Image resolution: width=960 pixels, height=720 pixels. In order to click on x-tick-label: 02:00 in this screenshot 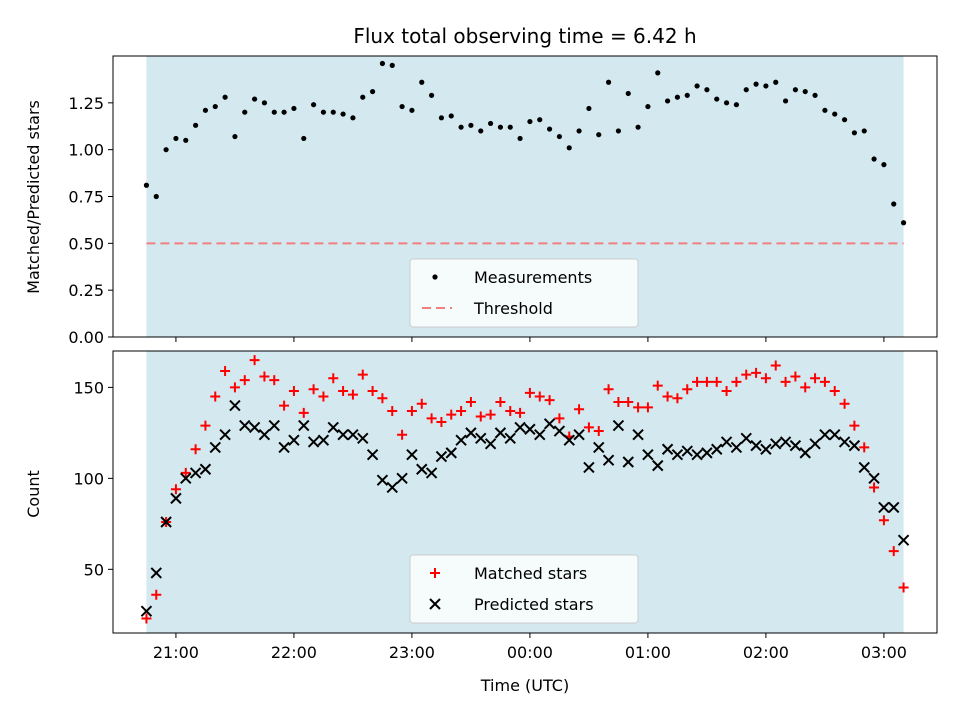, I will do `click(766, 652)`.